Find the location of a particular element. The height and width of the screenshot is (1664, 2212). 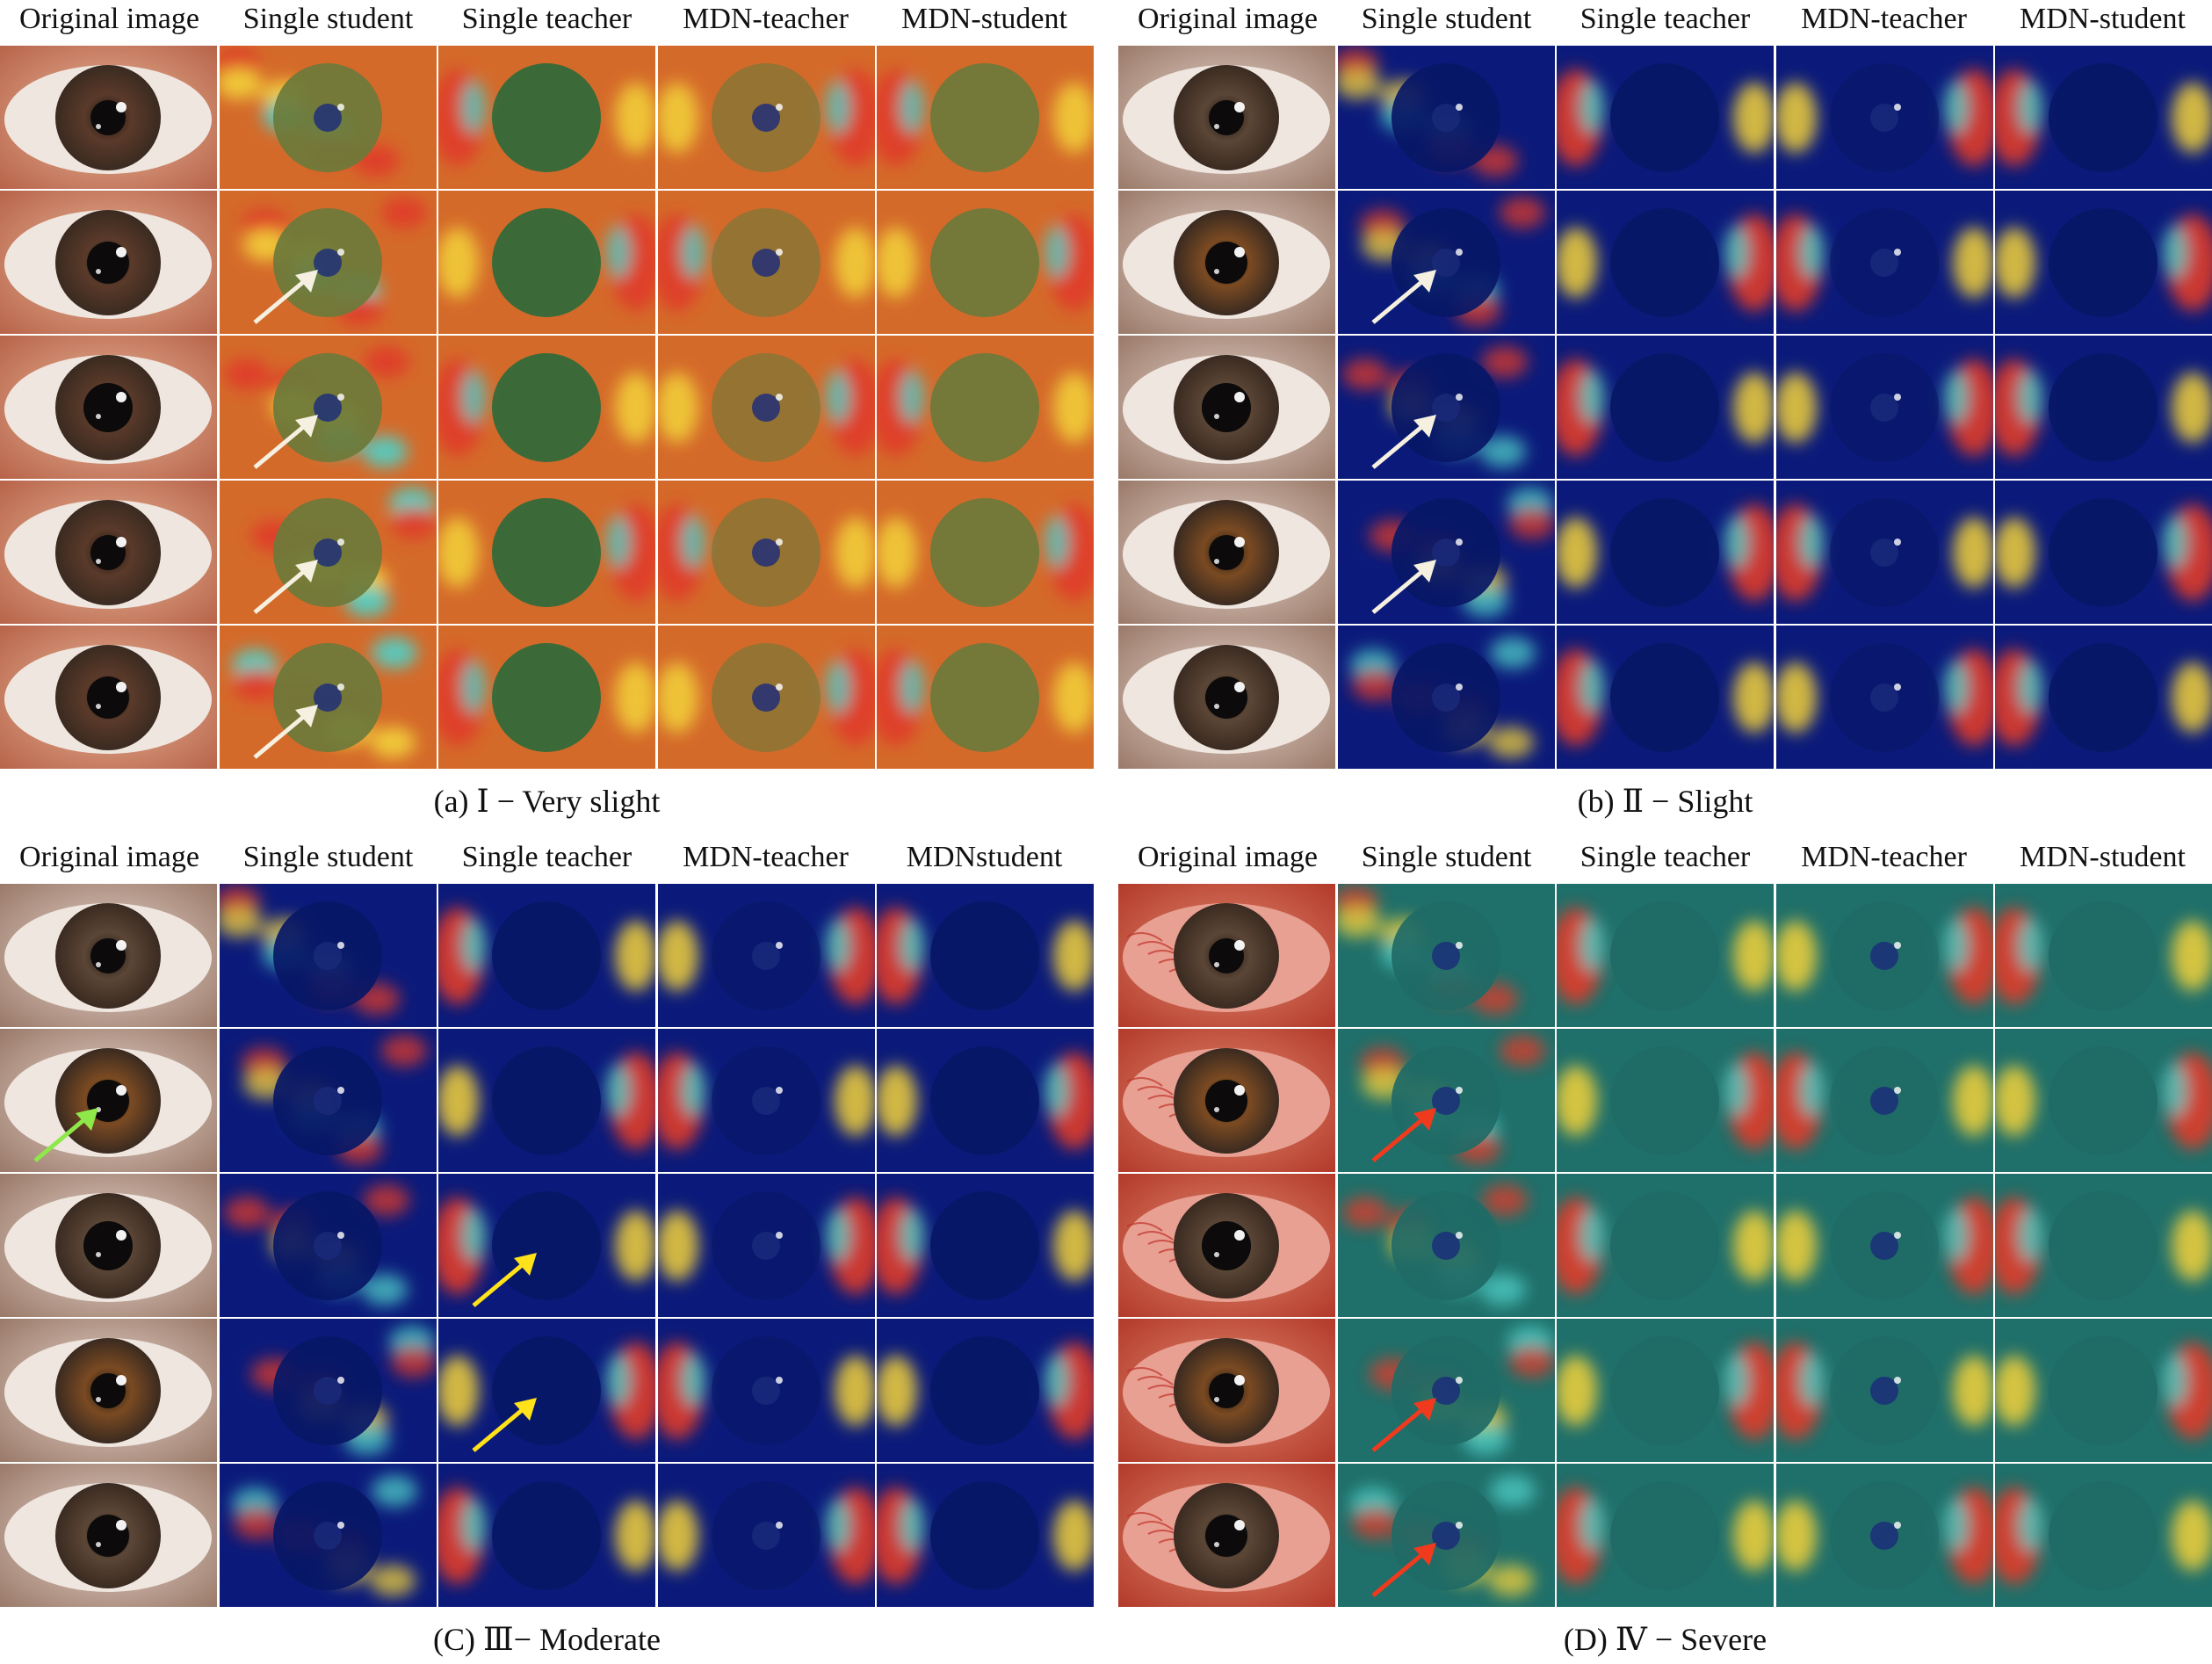

panel-caption: (C) Ⅲ− Moderate is located at coordinates (547, 1639).